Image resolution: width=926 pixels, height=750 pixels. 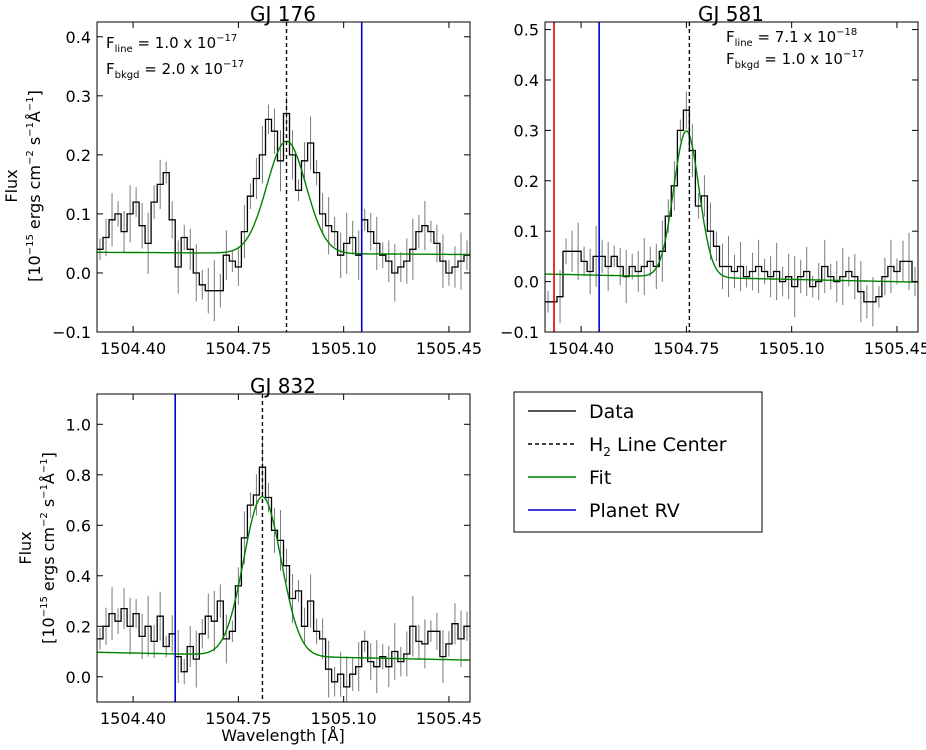 What do you see at coordinates (634, 511) in the screenshot?
I see `legend-label-planet-rv: Planet RV` at bounding box center [634, 511].